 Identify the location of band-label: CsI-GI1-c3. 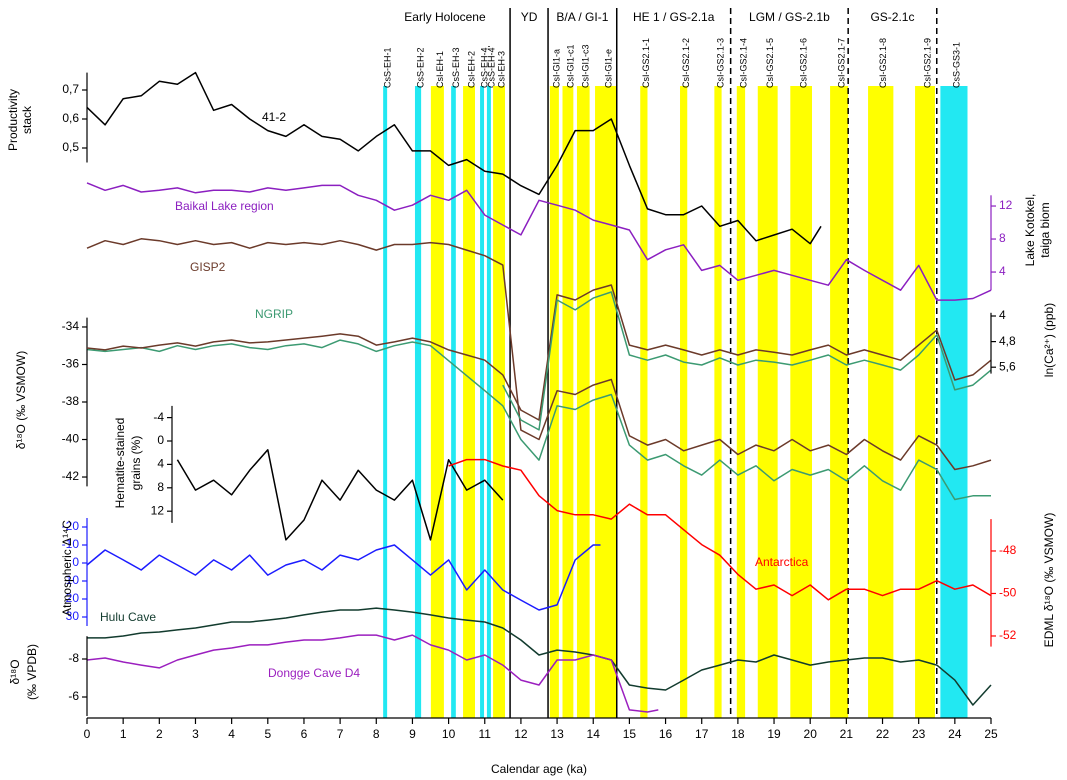
(586, 66).